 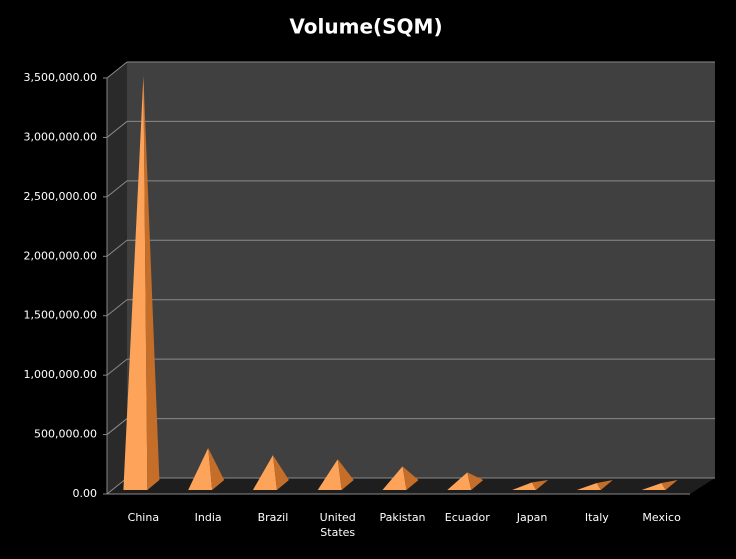 What do you see at coordinates (467, 517) in the screenshot?
I see `x-tick-label: Ecuador` at bounding box center [467, 517].